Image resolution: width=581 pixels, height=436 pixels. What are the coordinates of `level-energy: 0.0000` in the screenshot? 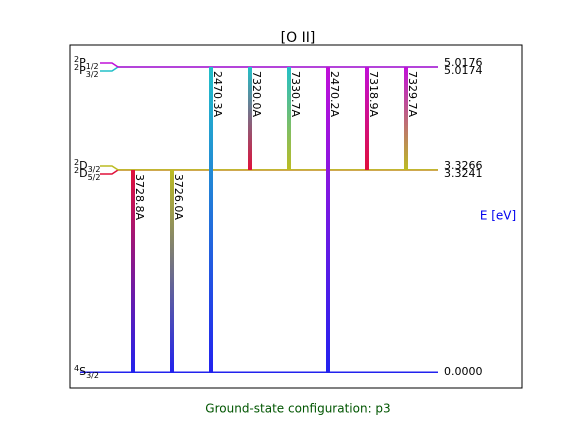 It's located at (463, 371).